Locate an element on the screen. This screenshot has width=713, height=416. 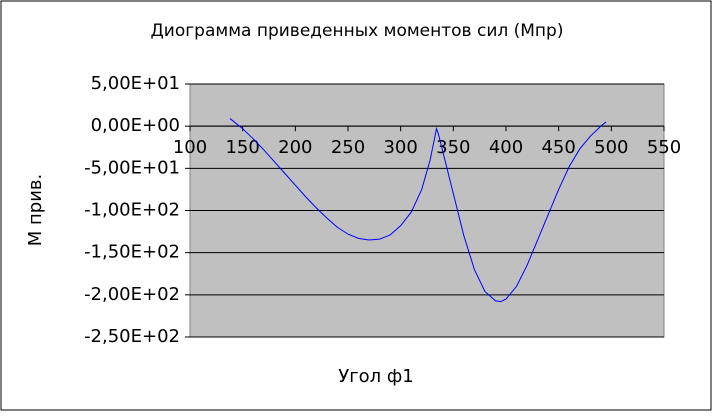
x-tick-label: 100 is located at coordinates (190, 147).